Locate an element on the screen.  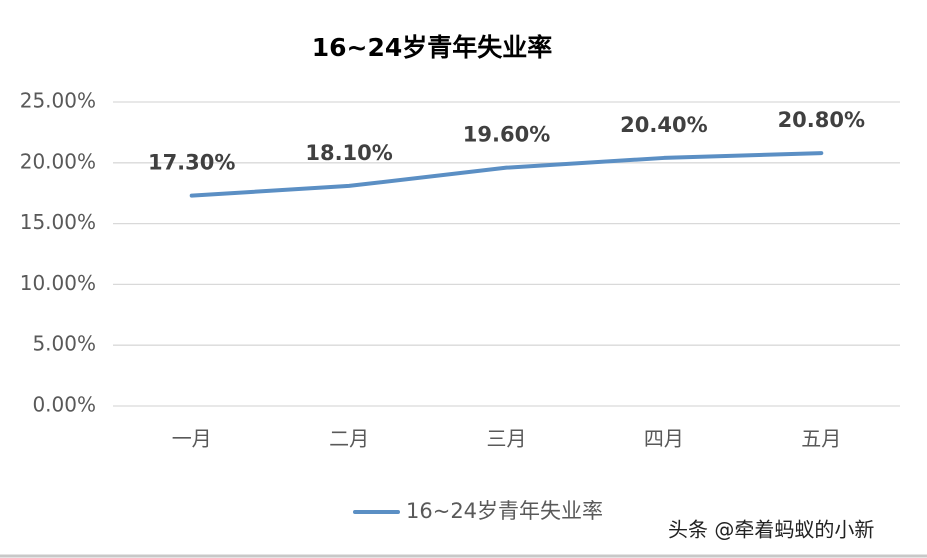
y-tick-label: 15.00% is located at coordinates (58, 222).